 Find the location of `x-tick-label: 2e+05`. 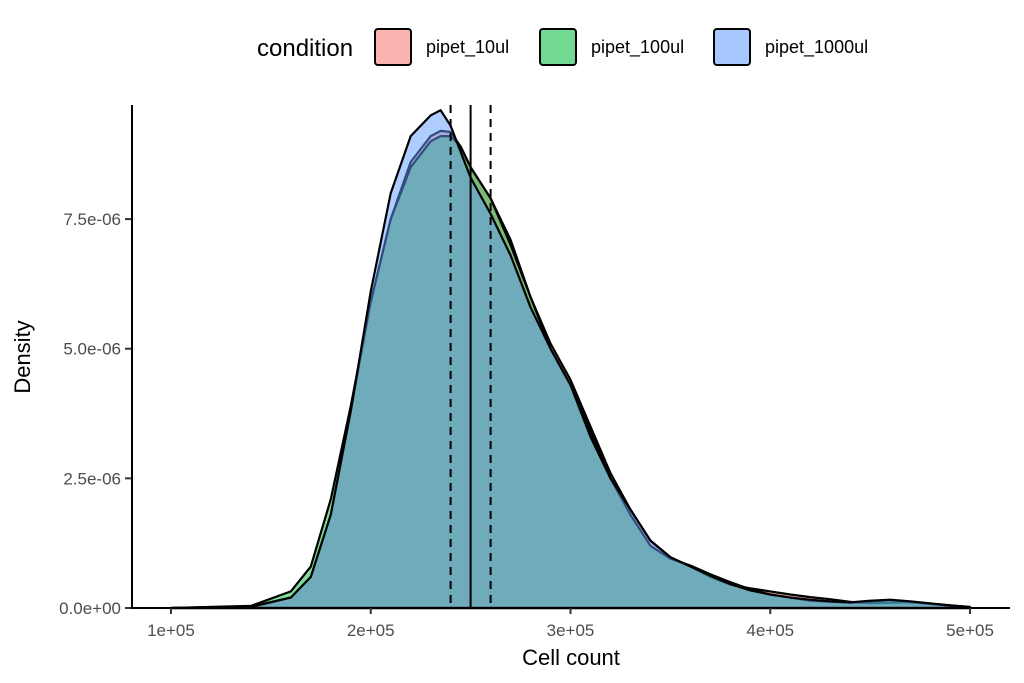

x-tick-label: 2e+05 is located at coordinates (371, 630).